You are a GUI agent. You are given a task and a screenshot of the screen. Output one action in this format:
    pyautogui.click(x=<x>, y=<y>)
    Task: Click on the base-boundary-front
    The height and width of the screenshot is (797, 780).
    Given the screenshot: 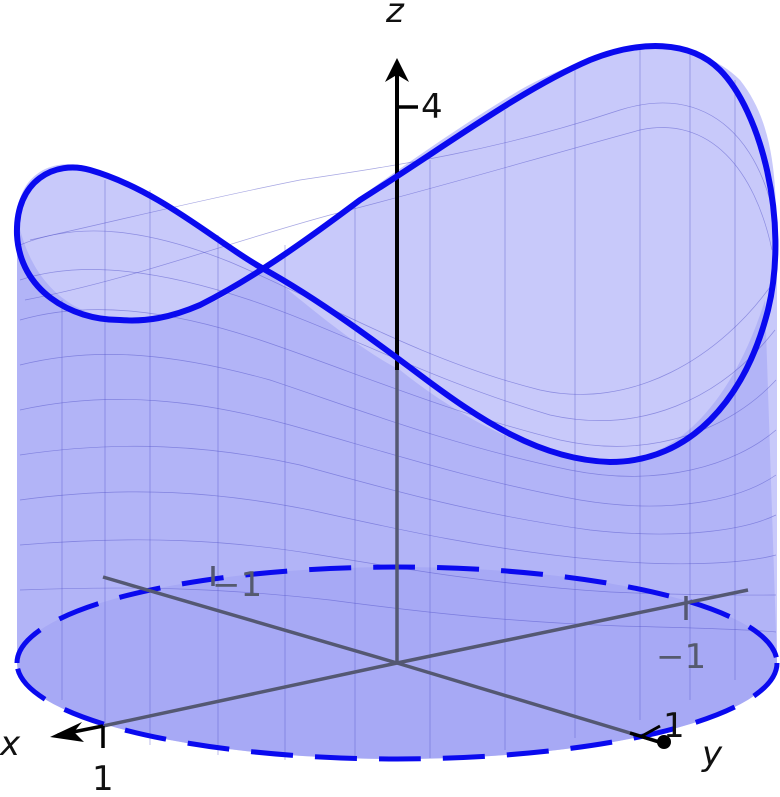 What is the action you would take?
    pyautogui.click(x=397, y=712)
    